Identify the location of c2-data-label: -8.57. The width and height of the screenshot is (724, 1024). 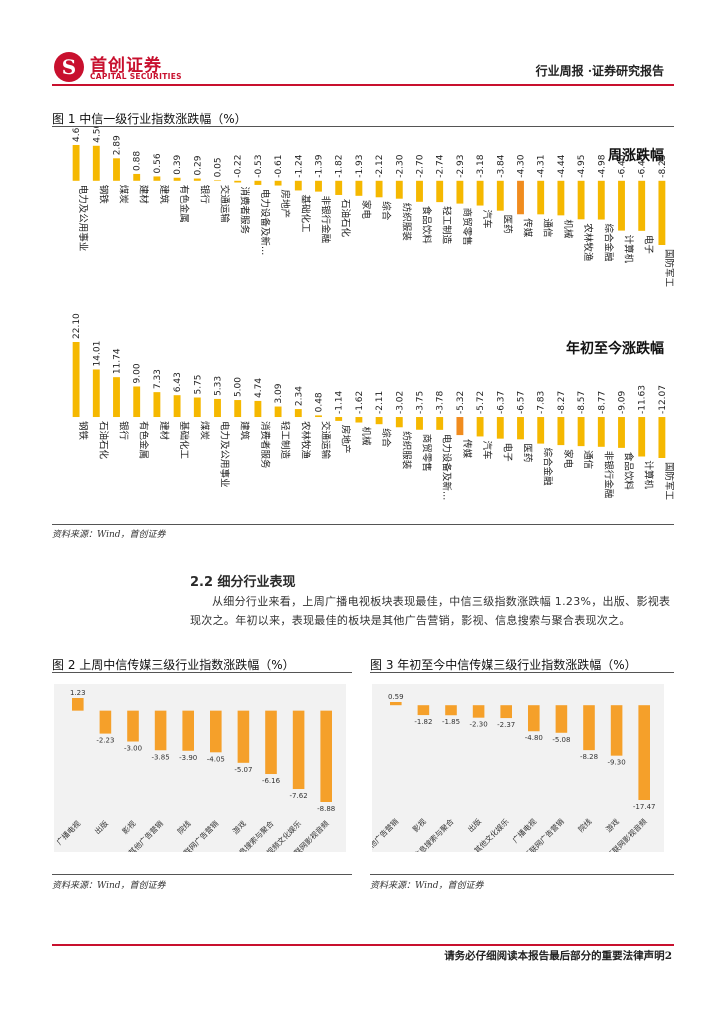
(582, 402).